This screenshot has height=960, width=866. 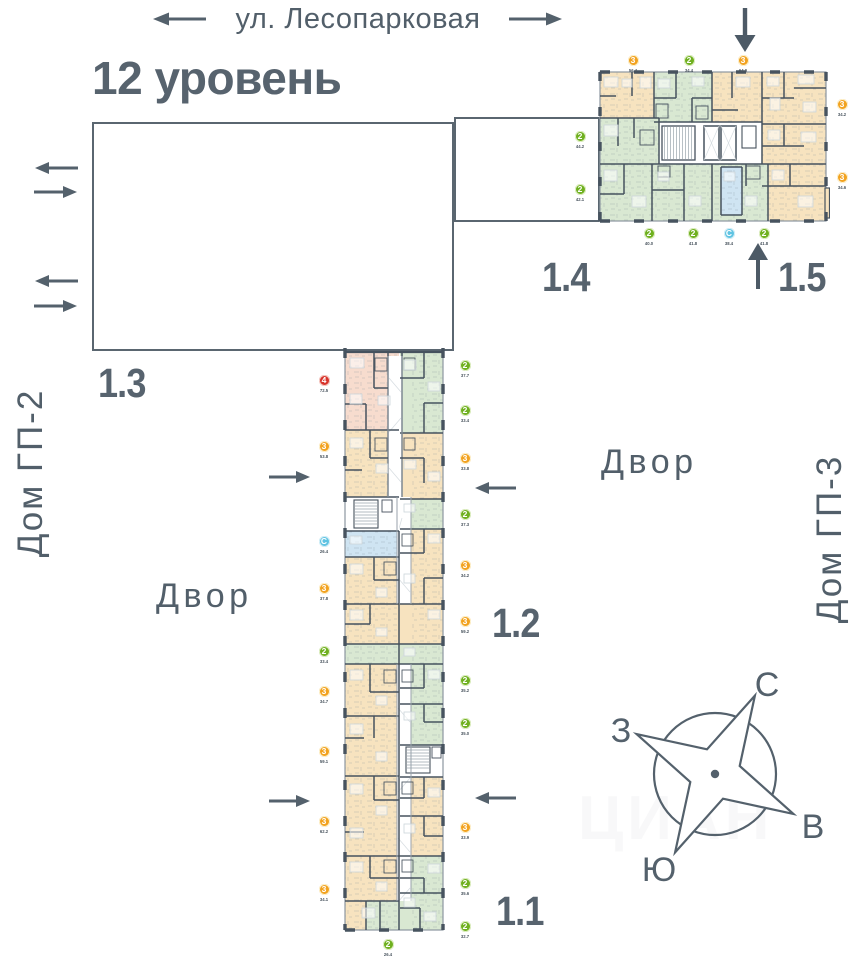 What do you see at coordinates (813, 827) in the screenshot?
I see `svg-text: В` at bounding box center [813, 827].